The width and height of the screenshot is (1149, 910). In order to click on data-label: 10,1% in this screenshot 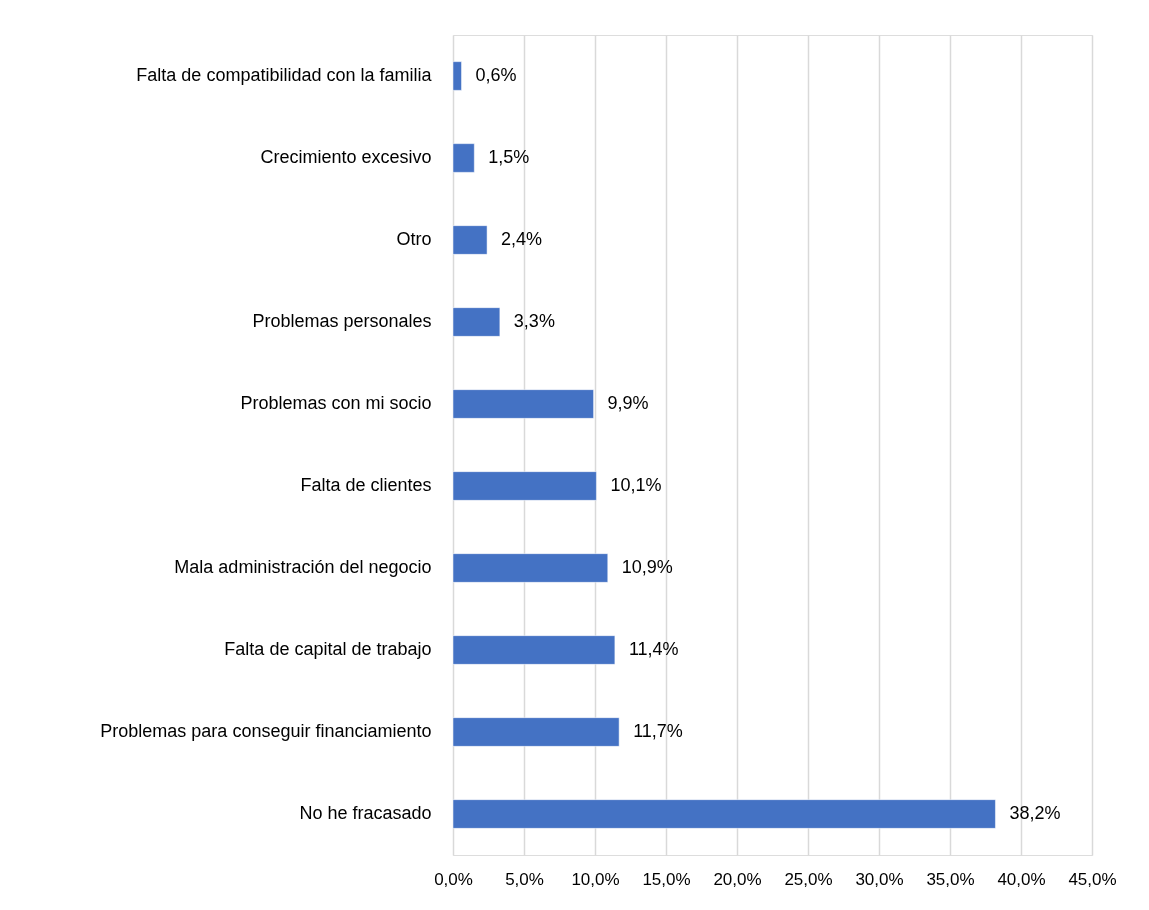, I will do `click(636, 485)`.